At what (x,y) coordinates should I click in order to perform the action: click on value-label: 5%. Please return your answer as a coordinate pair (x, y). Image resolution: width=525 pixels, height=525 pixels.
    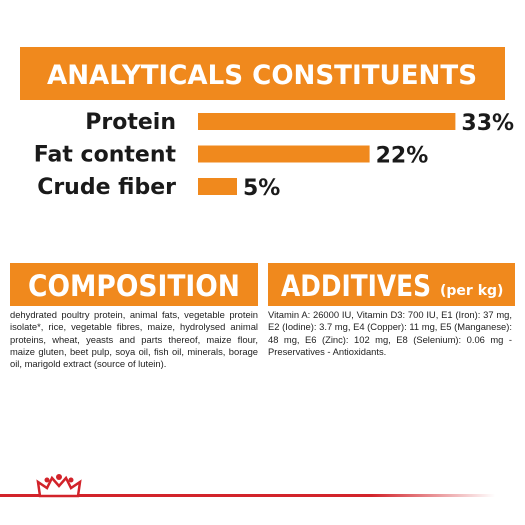
    Looking at the image, I should click on (261, 188).